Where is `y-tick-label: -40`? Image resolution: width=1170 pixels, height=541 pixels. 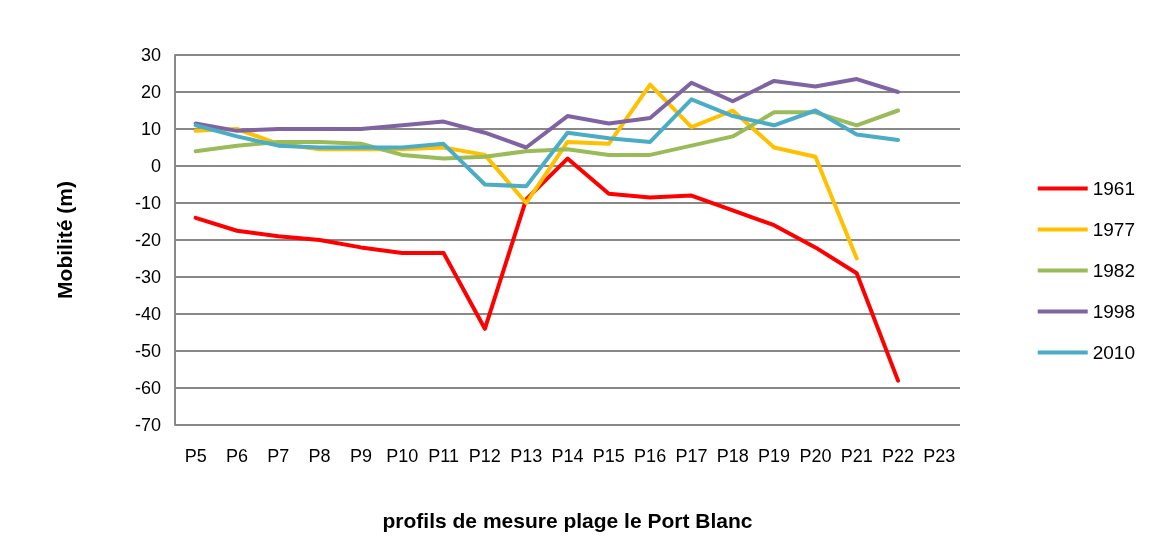
y-tick-label: -40 is located at coordinates (147, 314).